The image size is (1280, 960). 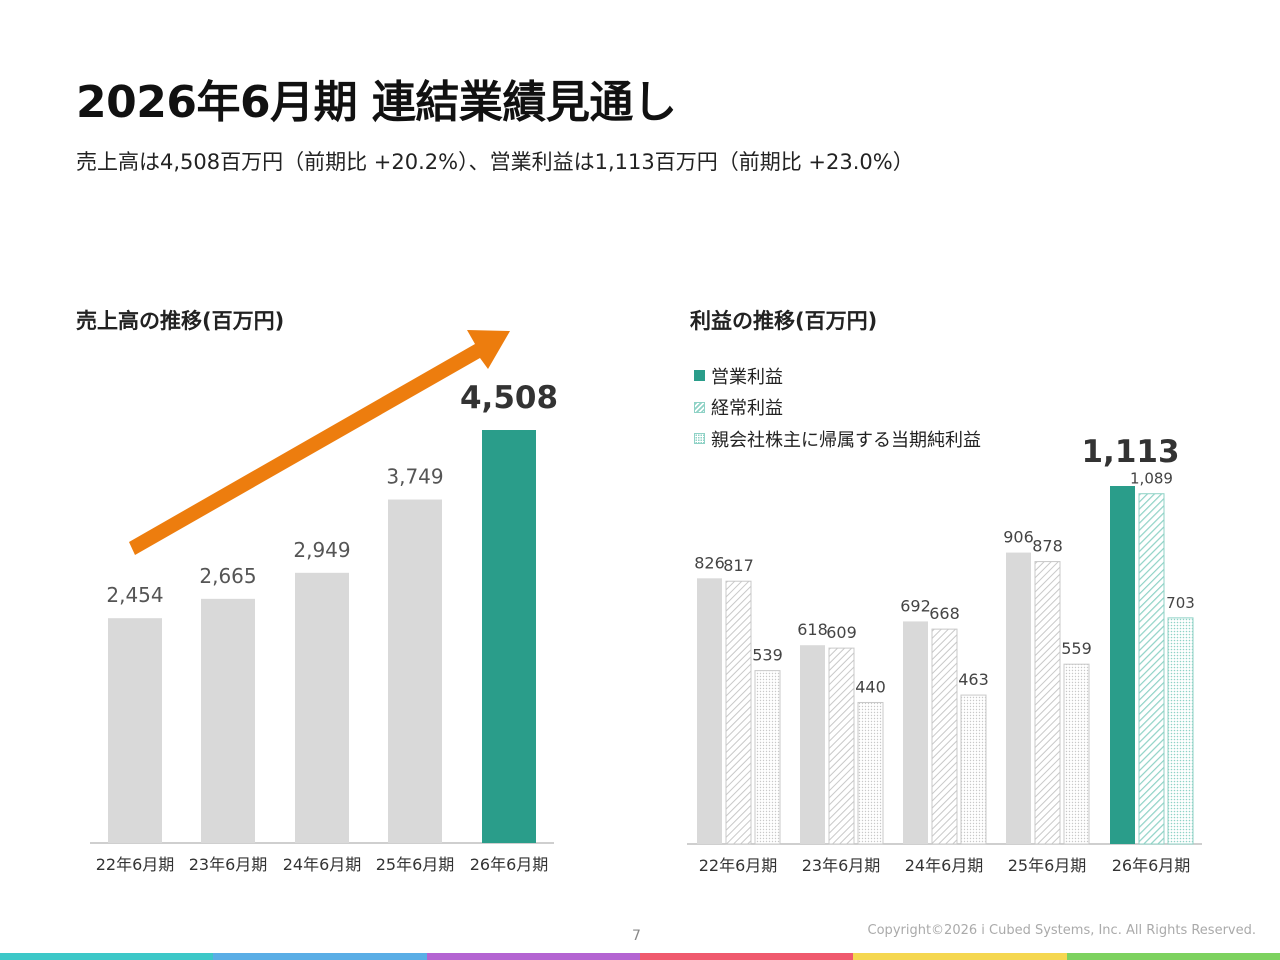 I want to click on profit-value-label: 692, so click(x=915, y=605).